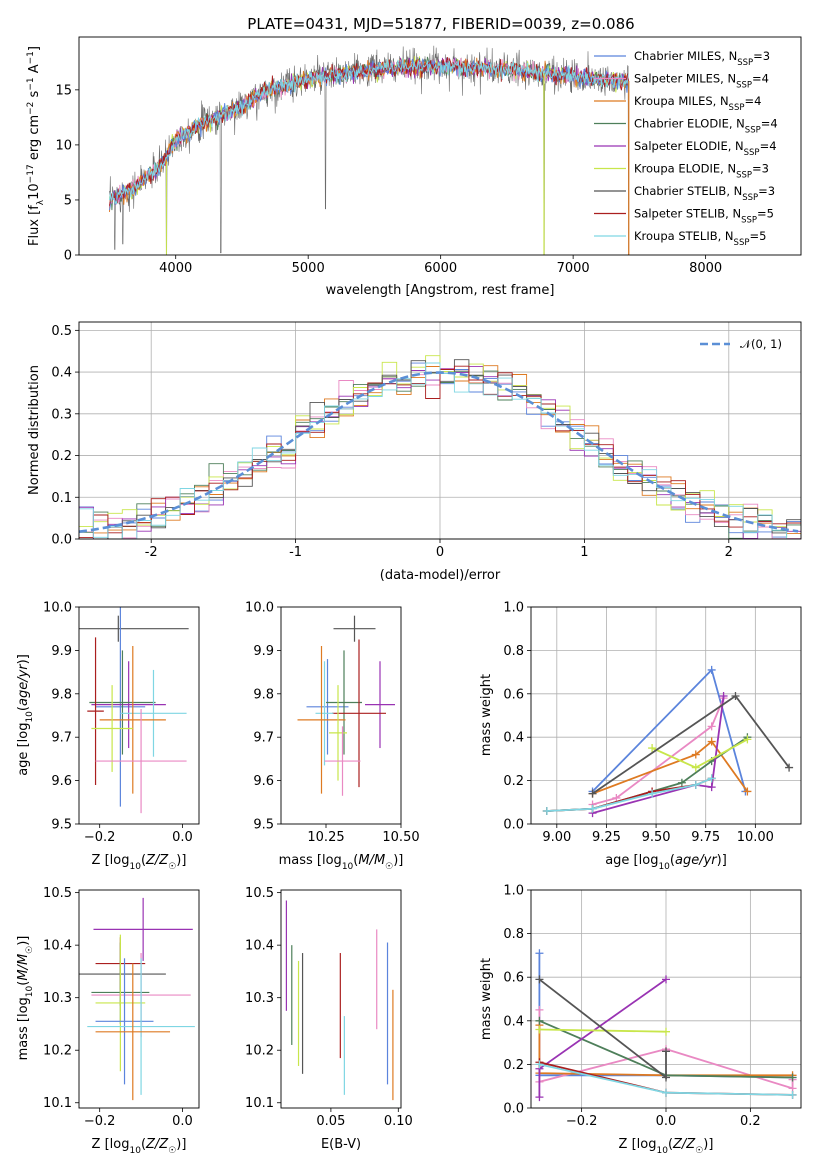 This screenshot has width=819, height=1170. I want to click on x-tick-label: 0.2, so click(750, 1121).